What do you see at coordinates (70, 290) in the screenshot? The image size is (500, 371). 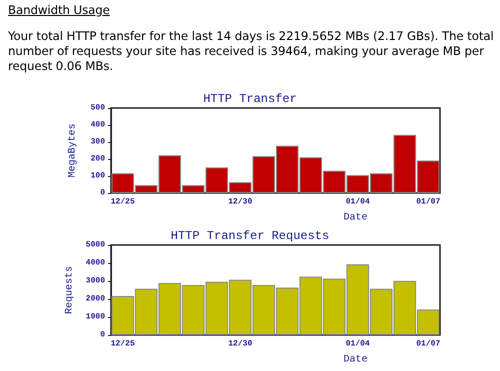 I see `y-axis-title: Requests` at bounding box center [70, 290].